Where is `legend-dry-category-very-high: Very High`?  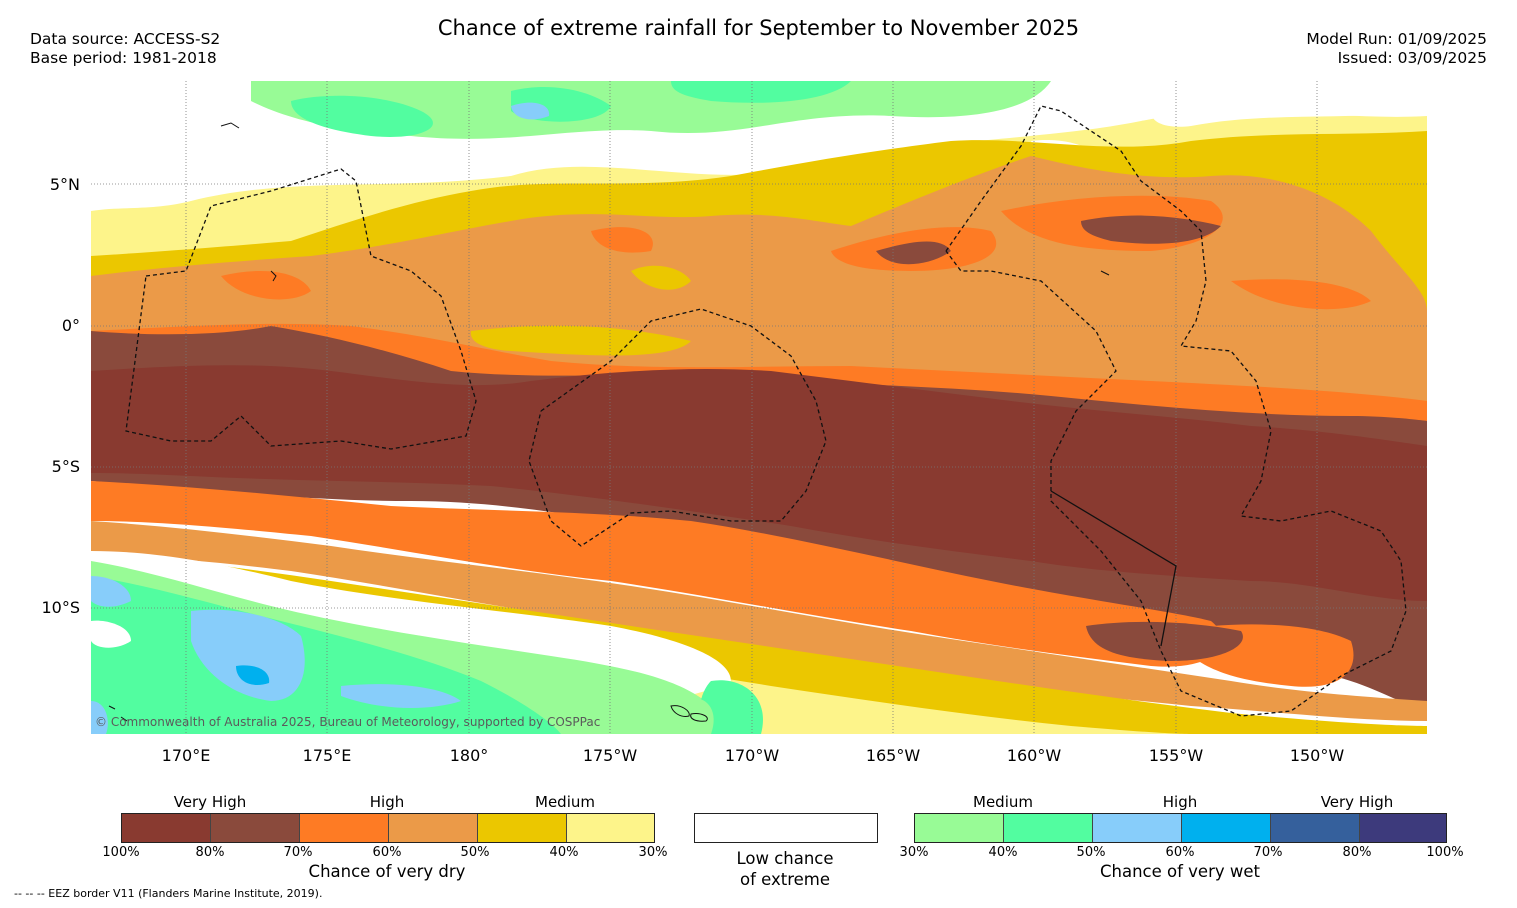 legend-dry-category-very-high: Very High is located at coordinates (210, 802).